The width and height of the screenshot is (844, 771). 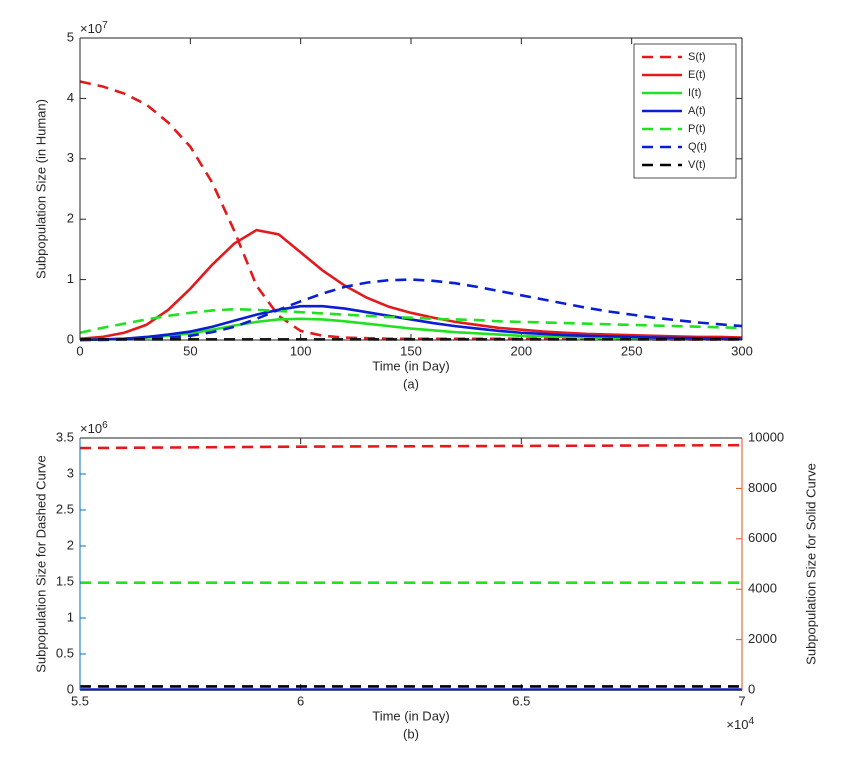 What do you see at coordinates (105, 25) in the screenshot?
I see `multiplier-exponent: 7` at bounding box center [105, 25].